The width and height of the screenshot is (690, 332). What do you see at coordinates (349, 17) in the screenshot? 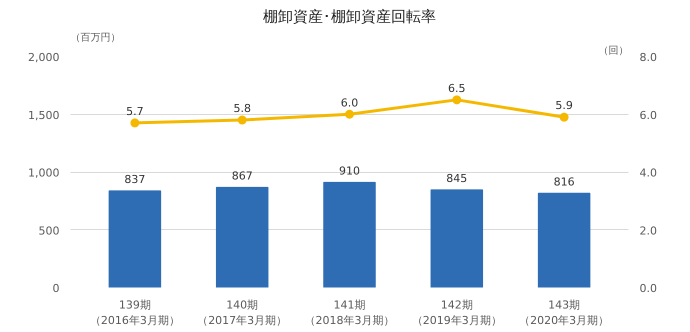
I see `chart-title: 棚卸資産･棚卸資産回転率` at bounding box center [349, 17].